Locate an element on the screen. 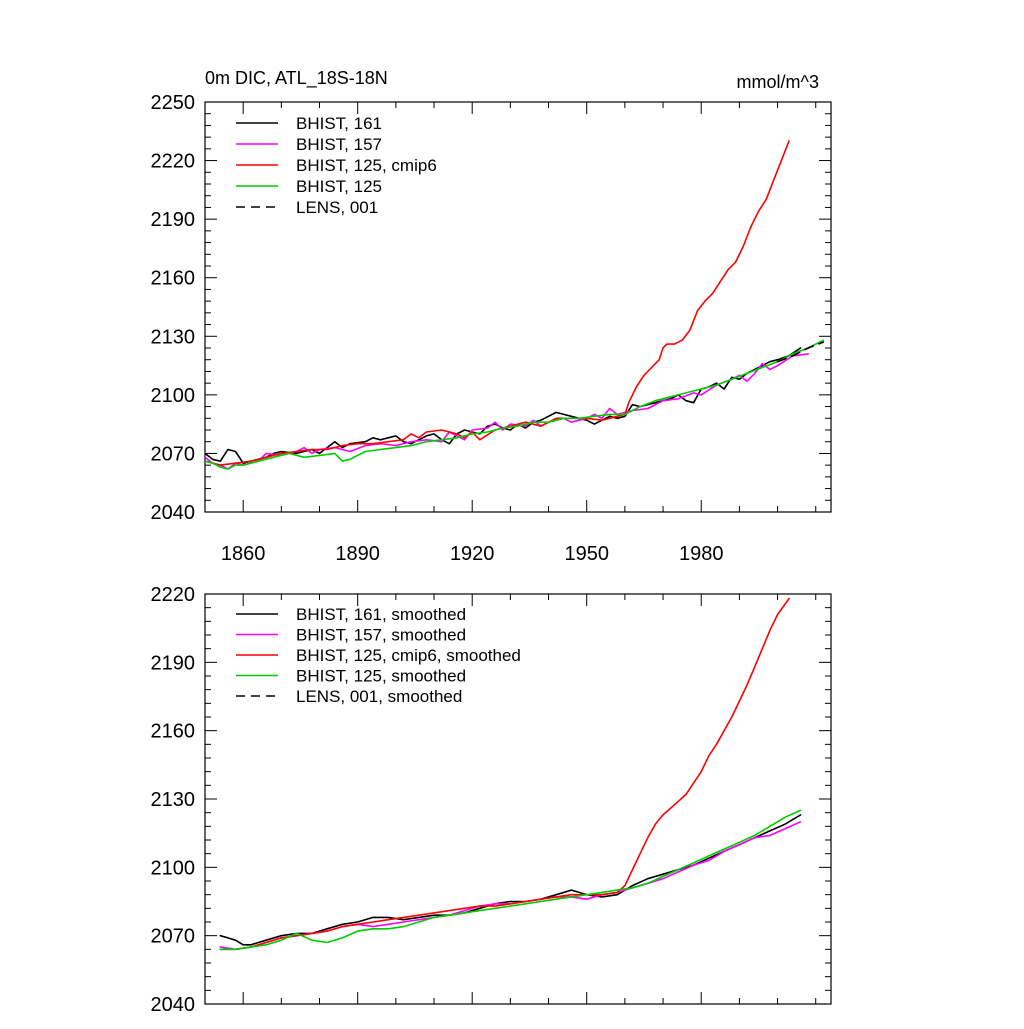 The image size is (1024, 1029). legend-label: BHIST, 125, smoothed is located at coordinates (381, 676).